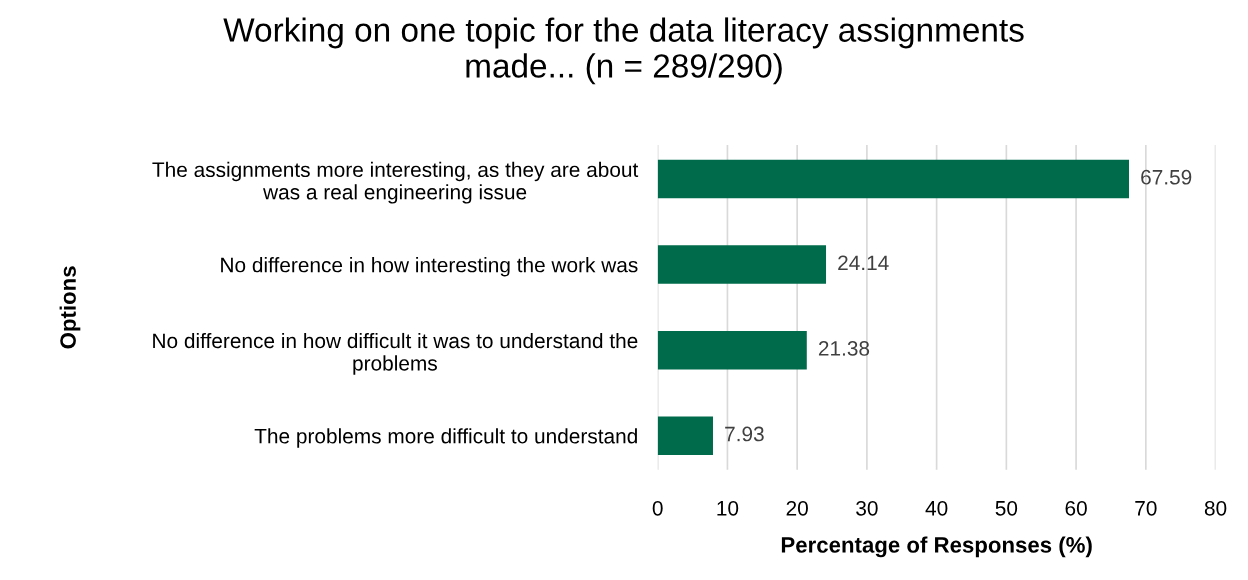 This screenshot has width=1248, height=580. What do you see at coordinates (728, 508) in the screenshot?
I see `x-tick-label: 10` at bounding box center [728, 508].